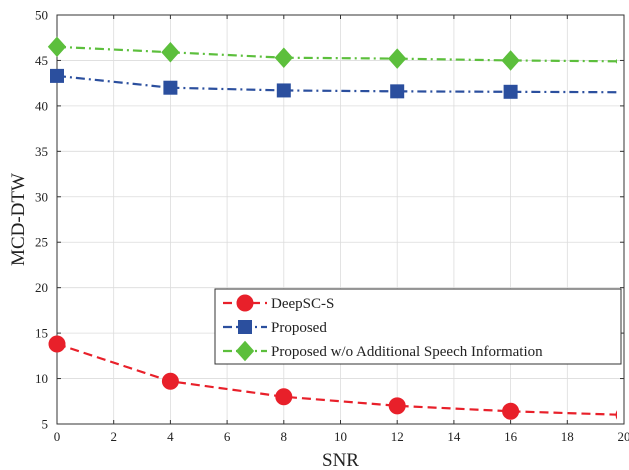 This screenshot has height=470, width=629. I want to click on y-tick-label: 20, so click(41, 287).